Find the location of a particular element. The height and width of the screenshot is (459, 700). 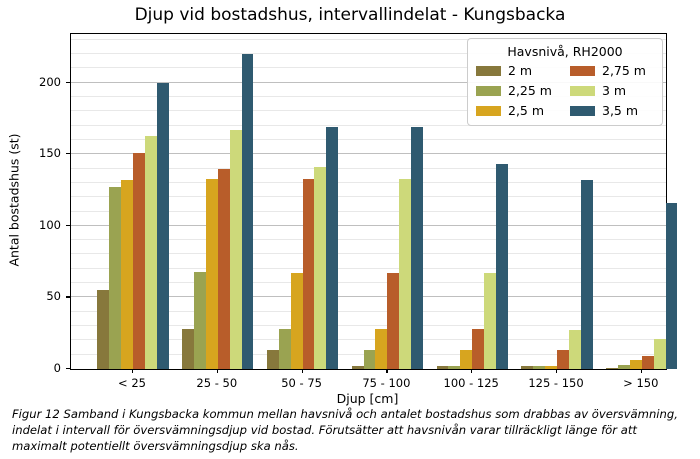

x-tick-label: 25 - 50 is located at coordinates (217, 383).